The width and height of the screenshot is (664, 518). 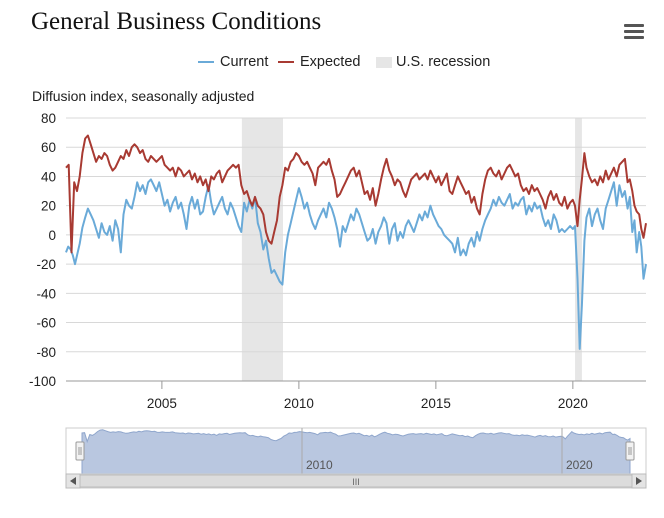 What do you see at coordinates (356, 482) in the screenshot?
I see `scrollbar-grip: III` at bounding box center [356, 482].